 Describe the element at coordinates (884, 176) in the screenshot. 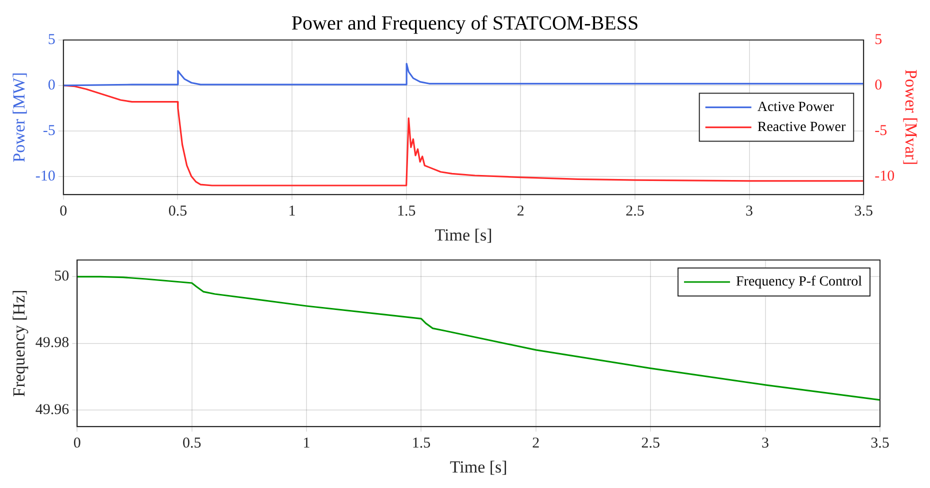

I see `y2-tick-label: -10` at that location.